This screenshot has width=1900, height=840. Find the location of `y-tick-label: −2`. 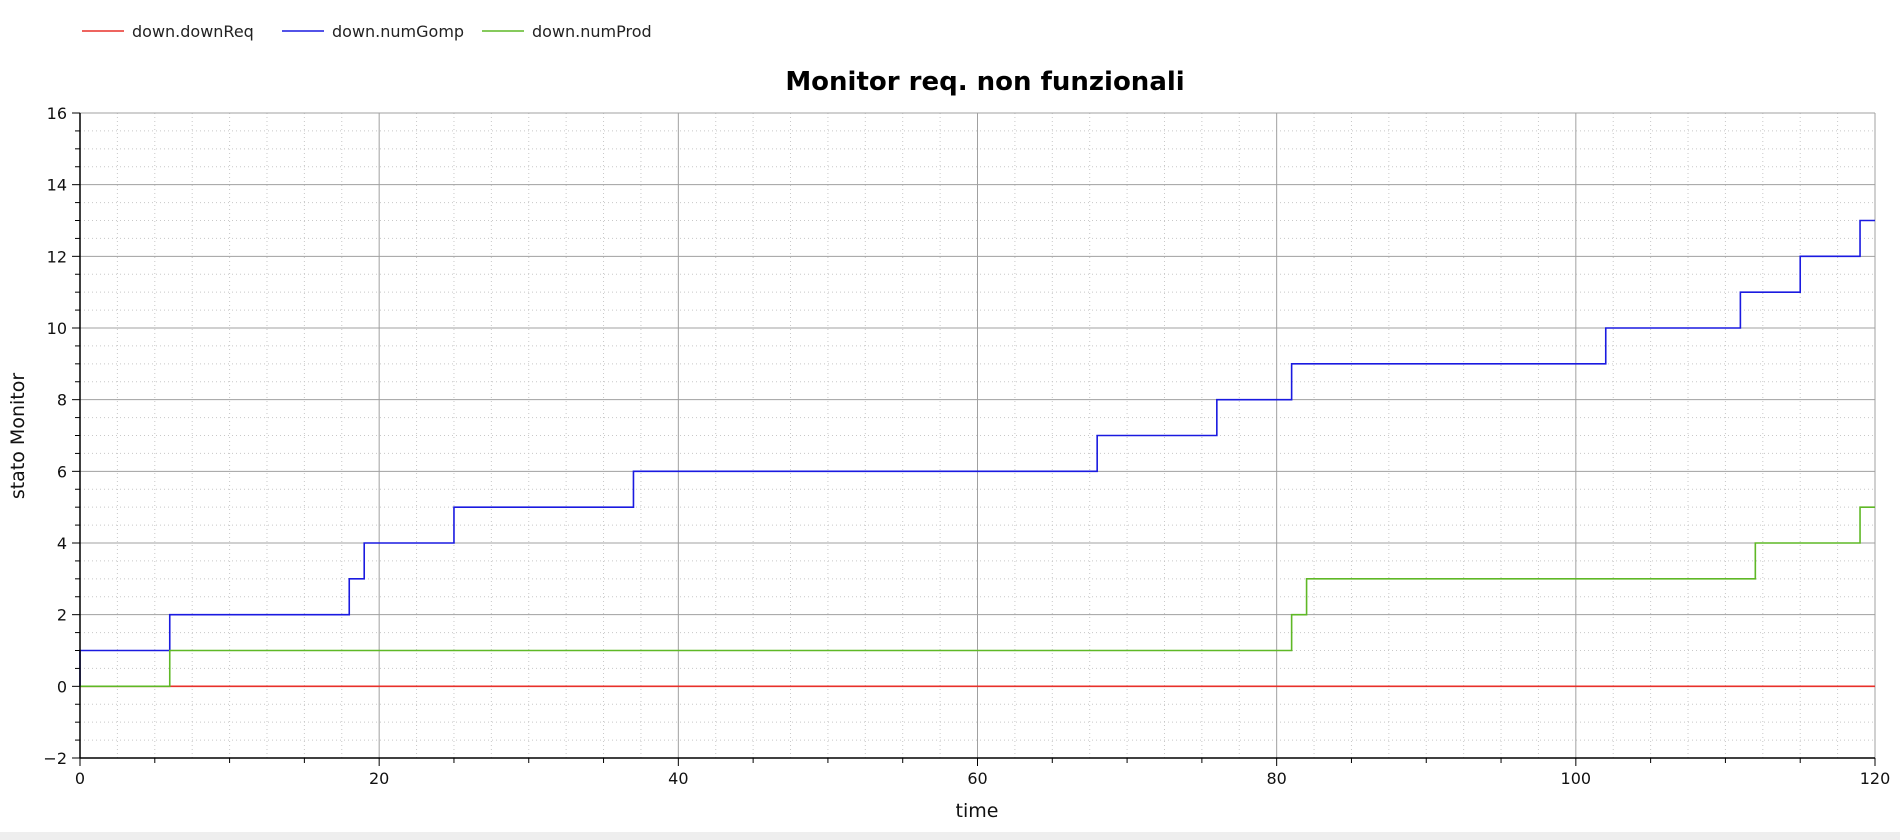

y-tick-label: −2 is located at coordinates (55, 758).